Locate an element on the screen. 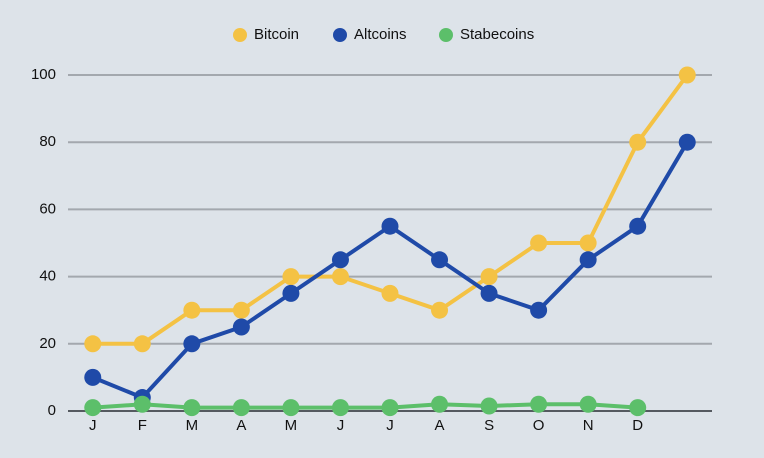 The width and height of the screenshot is (764, 458). y-tick-label: 0 is located at coordinates (52, 410).